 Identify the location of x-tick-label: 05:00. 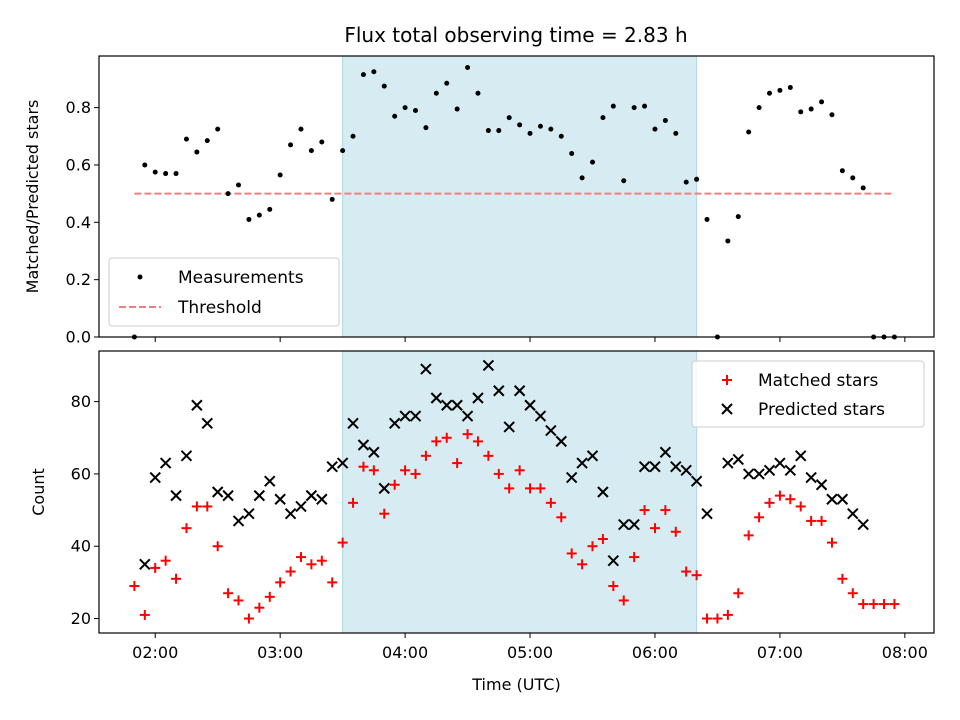
(530, 652).